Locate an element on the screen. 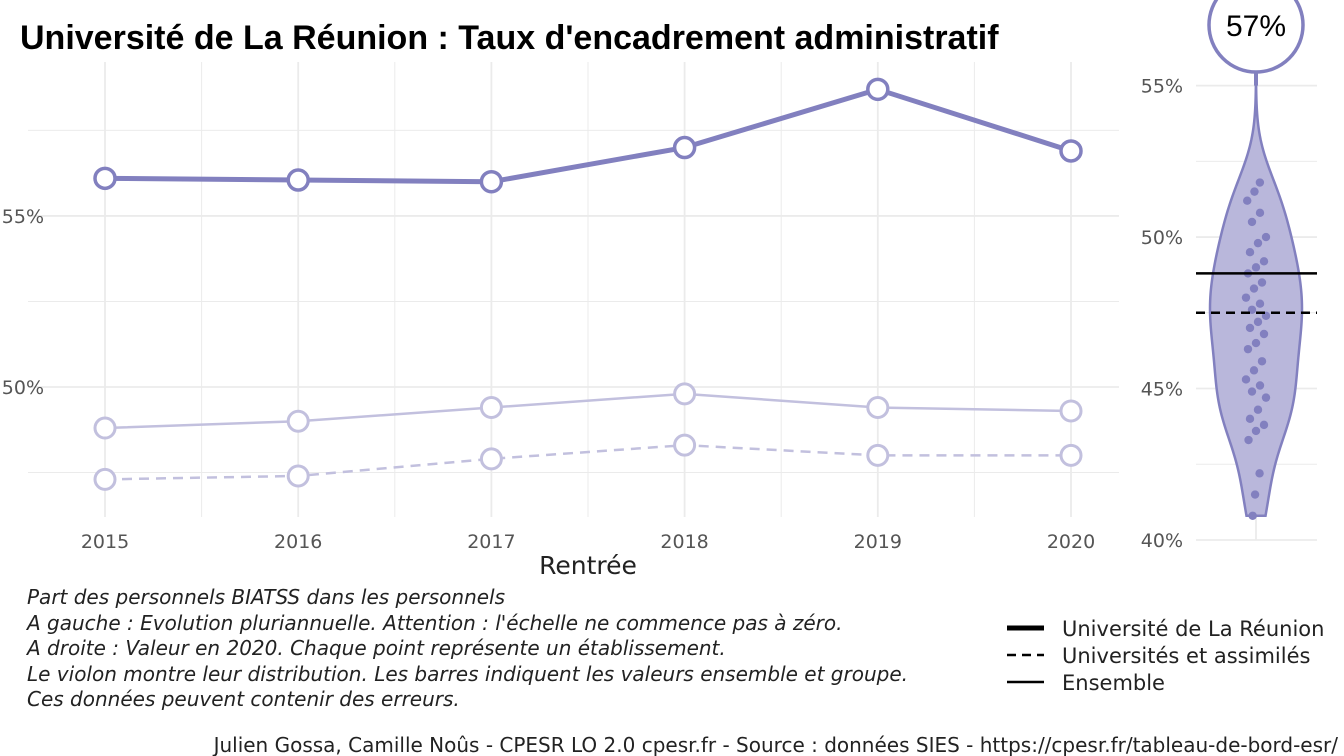 The image size is (1344, 756). y-tick-label: 40% is located at coordinates (1162, 541).